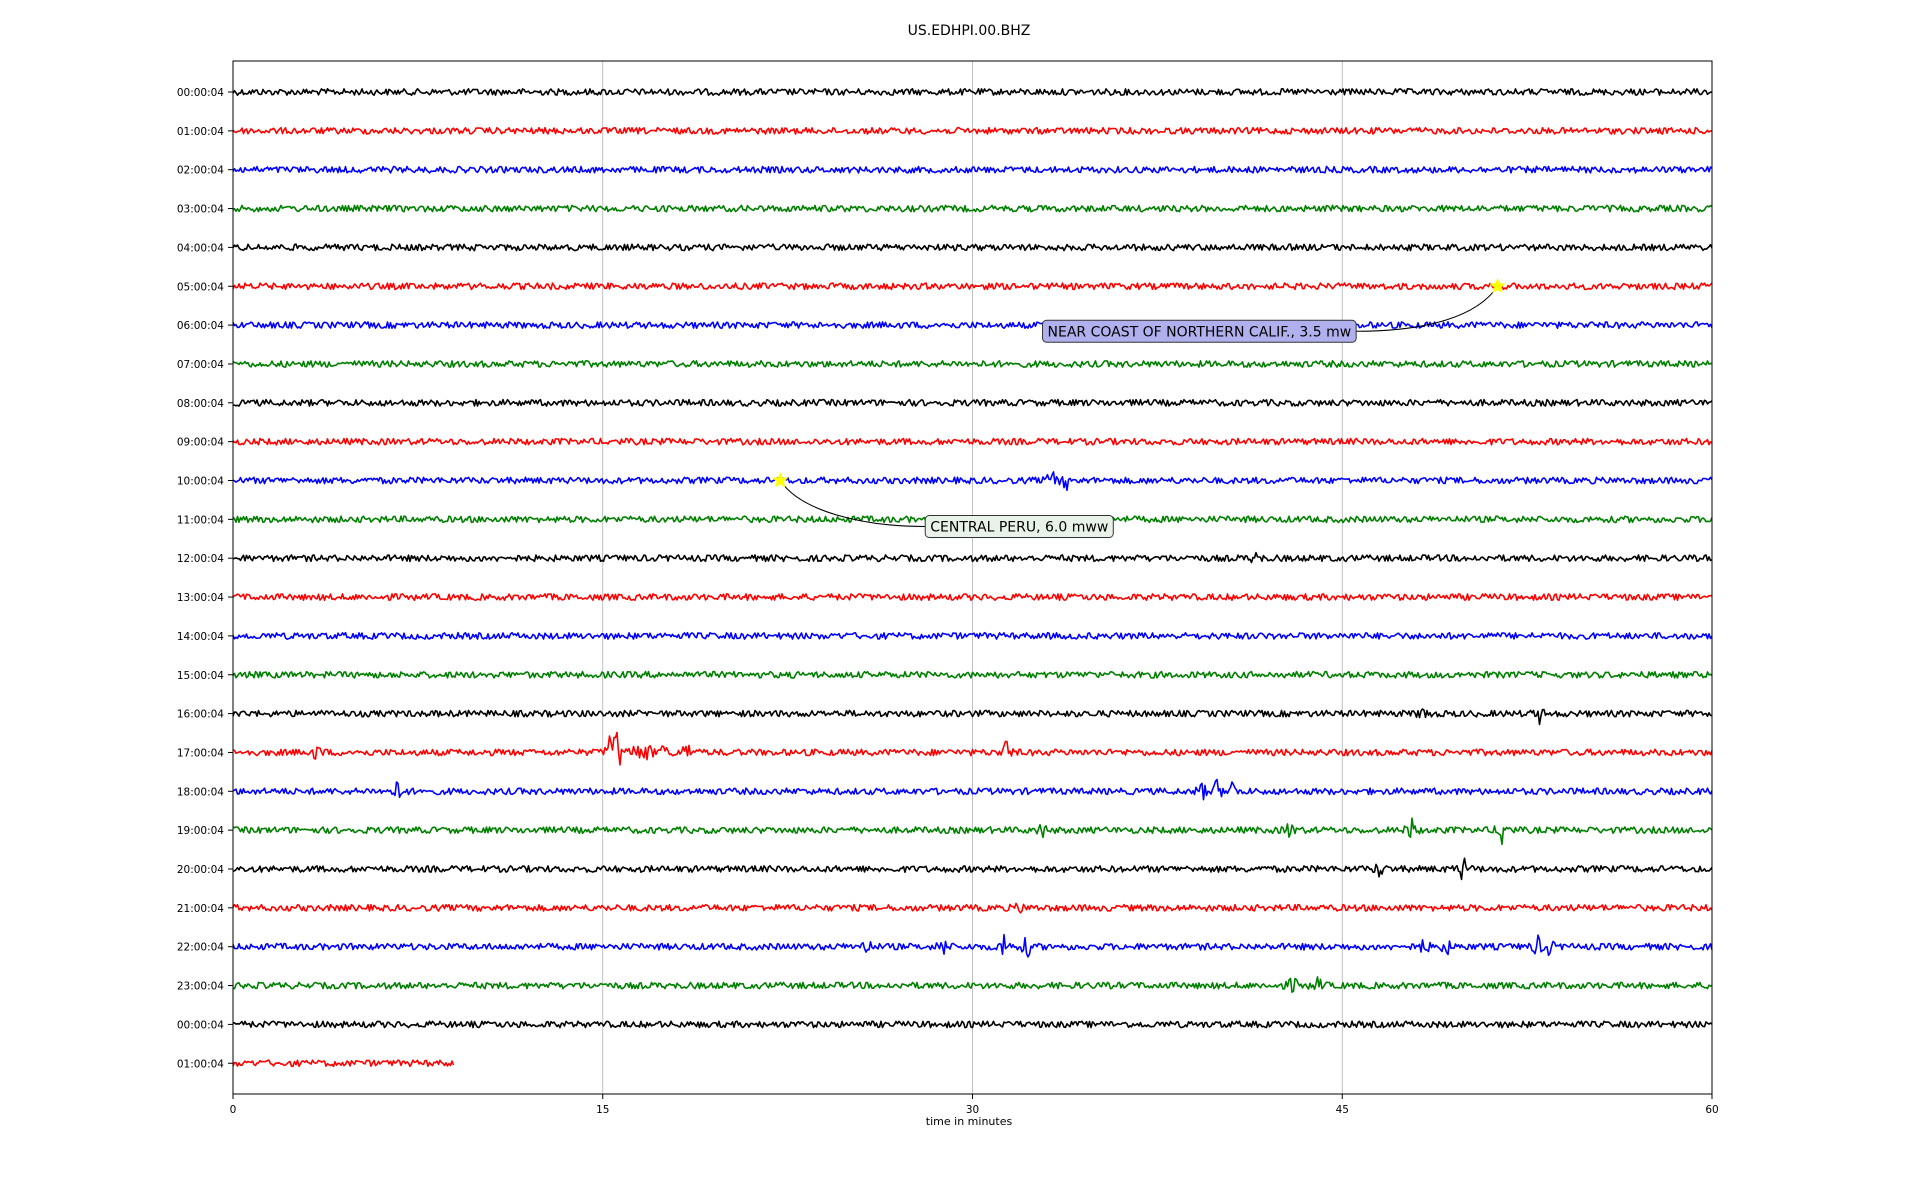  What do you see at coordinates (233, 1110) in the screenshot?
I see `x-tick-label: 0` at bounding box center [233, 1110].